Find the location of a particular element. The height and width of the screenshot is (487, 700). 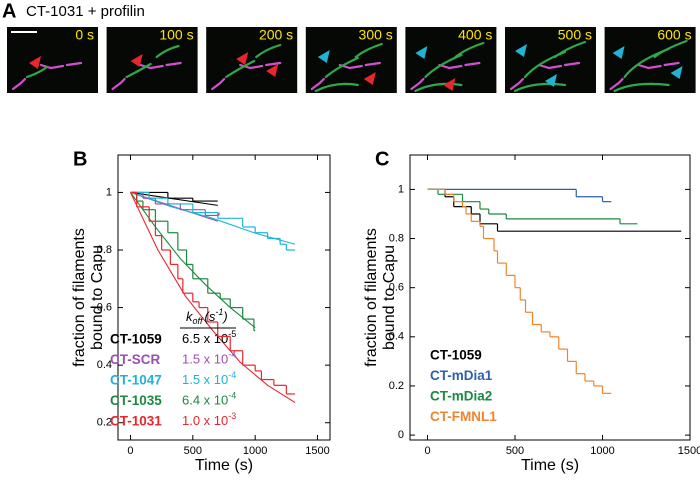

panel-label: C is located at coordinates (382, 159).